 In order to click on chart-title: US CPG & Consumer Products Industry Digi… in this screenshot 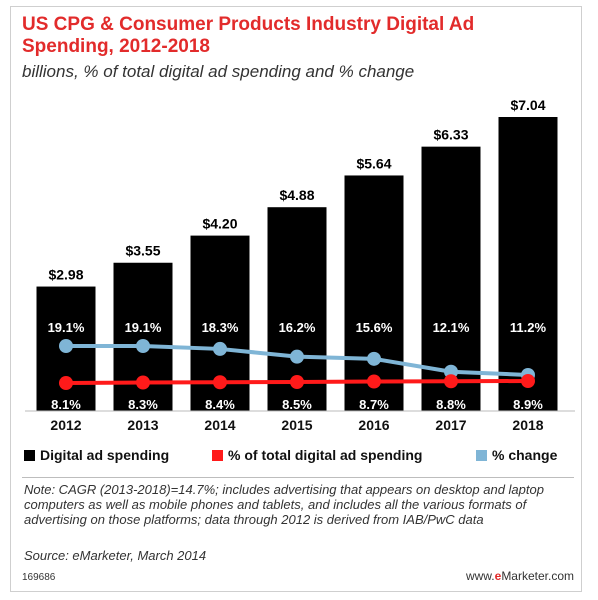, I will do `click(248, 35)`.